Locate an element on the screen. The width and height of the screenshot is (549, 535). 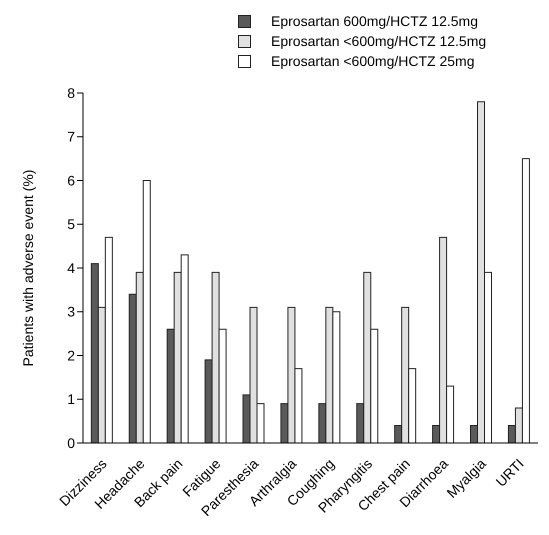
y-tick-label: 8 is located at coordinates (71, 92).